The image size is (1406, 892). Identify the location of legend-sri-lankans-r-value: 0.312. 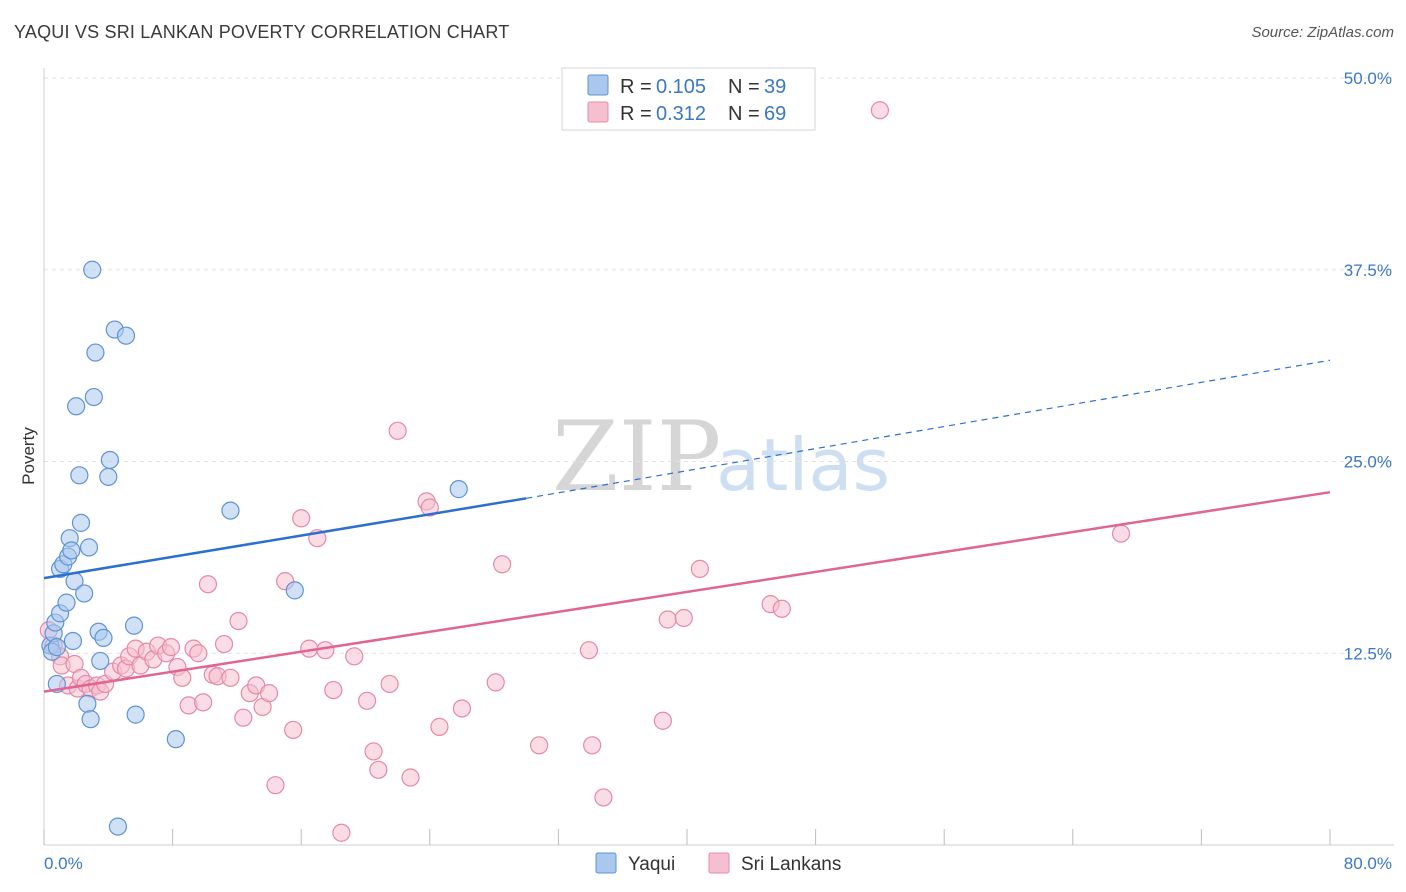
(681, 114).